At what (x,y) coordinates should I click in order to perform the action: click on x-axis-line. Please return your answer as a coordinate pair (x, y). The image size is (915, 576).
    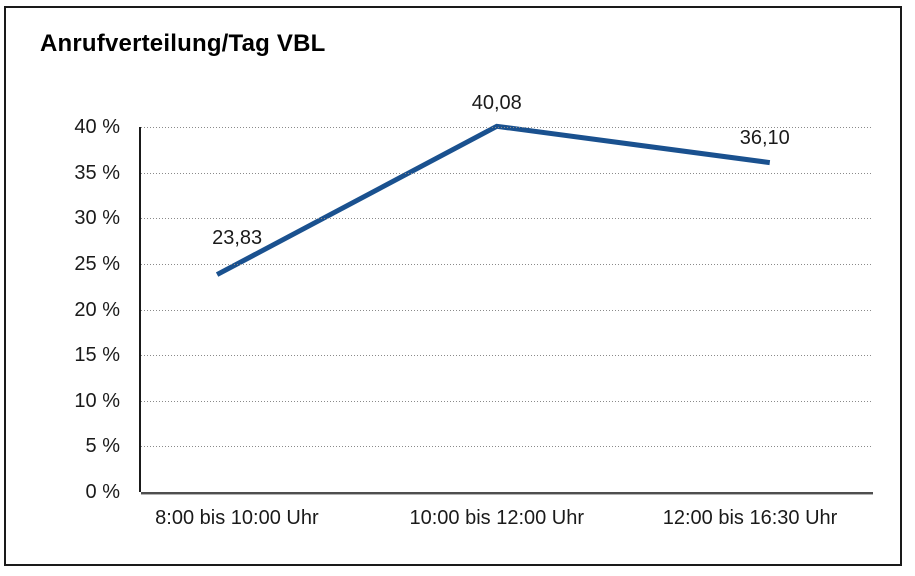
    Looking at the image, I should click on (507, 493).